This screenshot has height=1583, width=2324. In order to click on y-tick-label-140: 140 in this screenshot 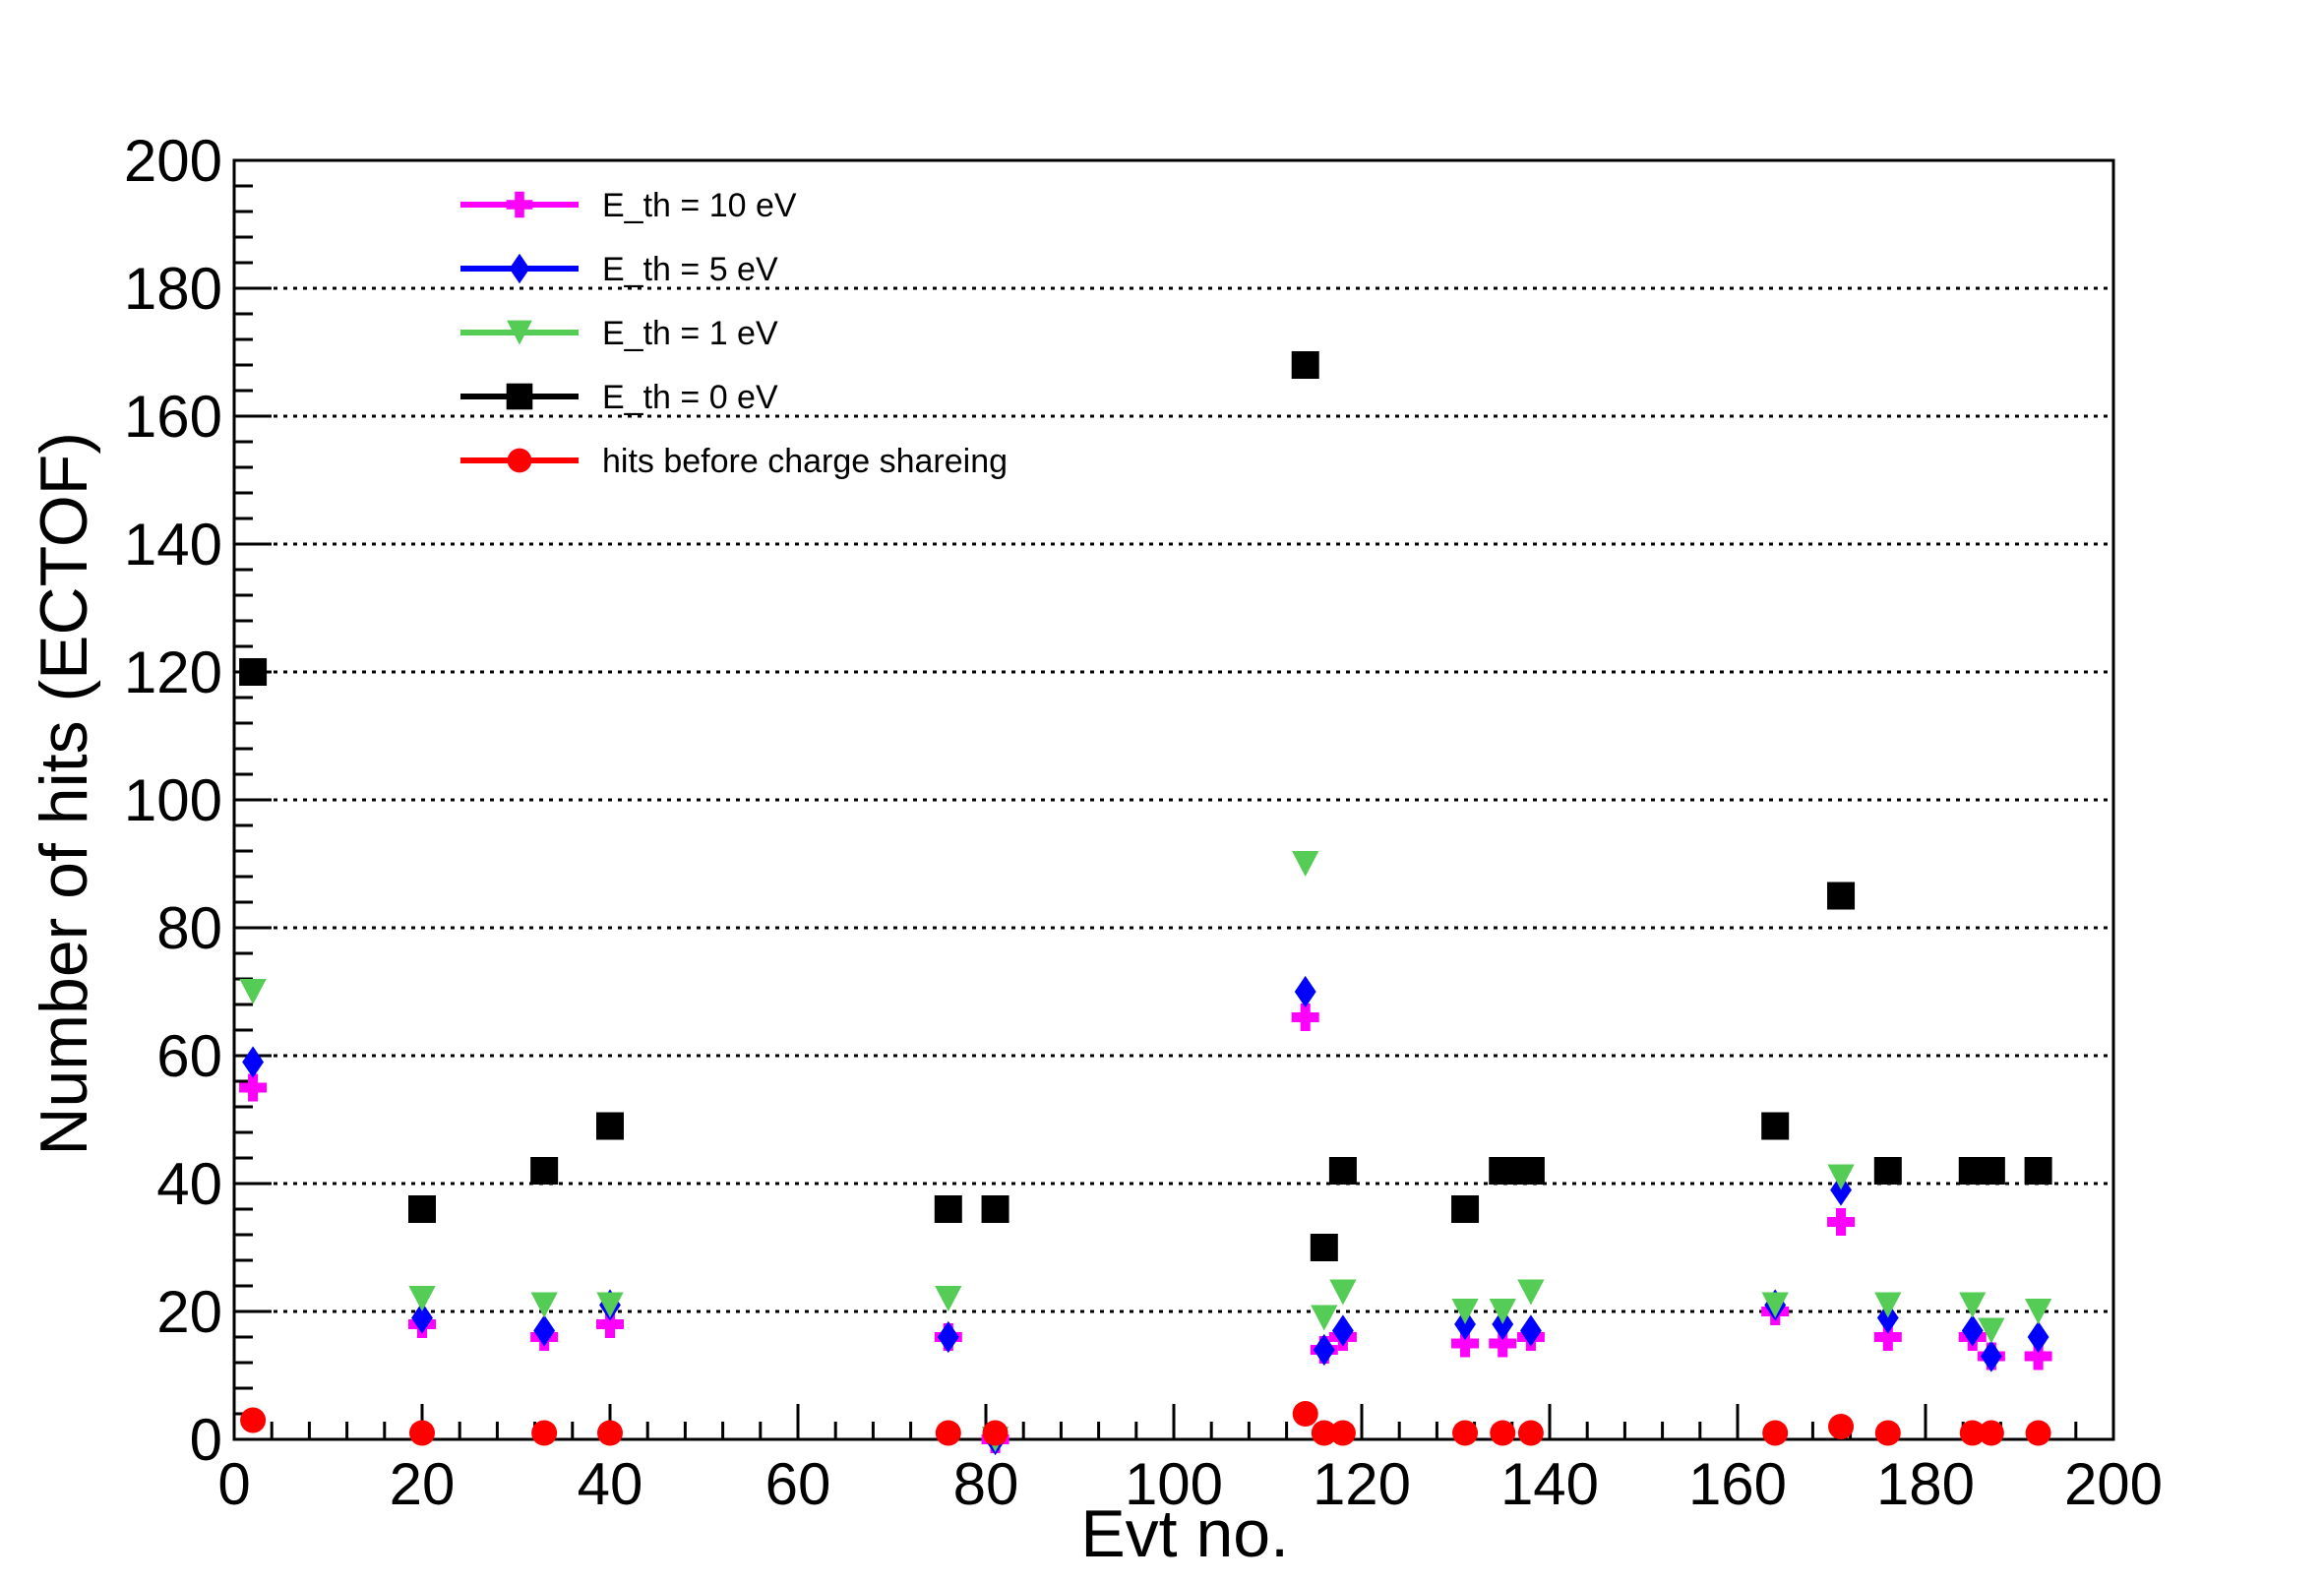, I will do `click(173, 545)`.